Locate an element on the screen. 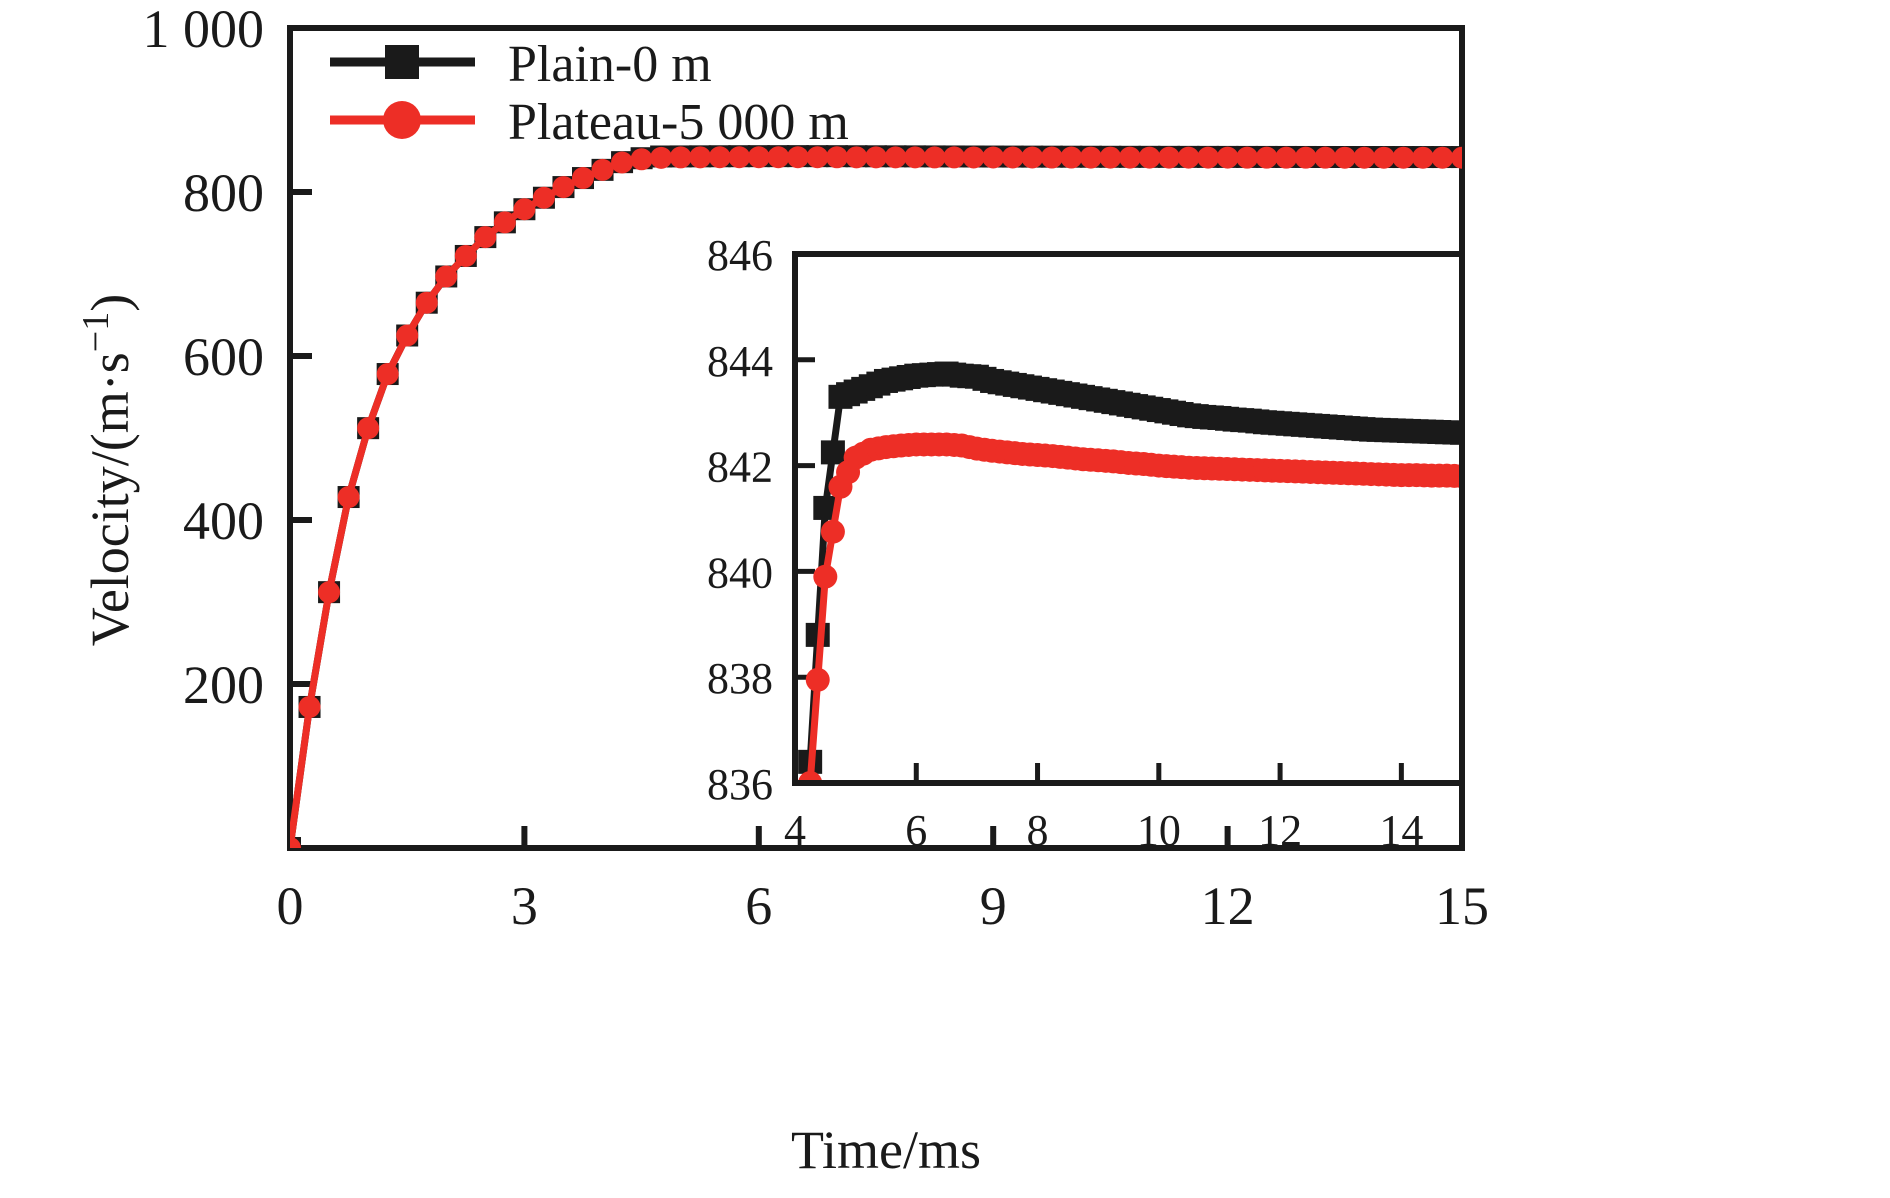 This screenshot has width=1890, height=1198. inset-x-tick-label: 8 is located at coordinates (1038, 830).